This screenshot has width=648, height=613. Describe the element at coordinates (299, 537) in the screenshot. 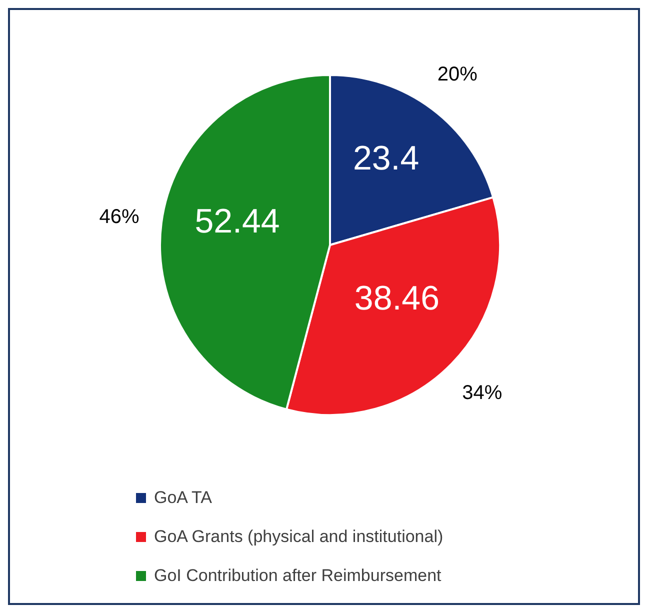

I see `legend-label: GoA Grants (physical and institutional)` at that location.